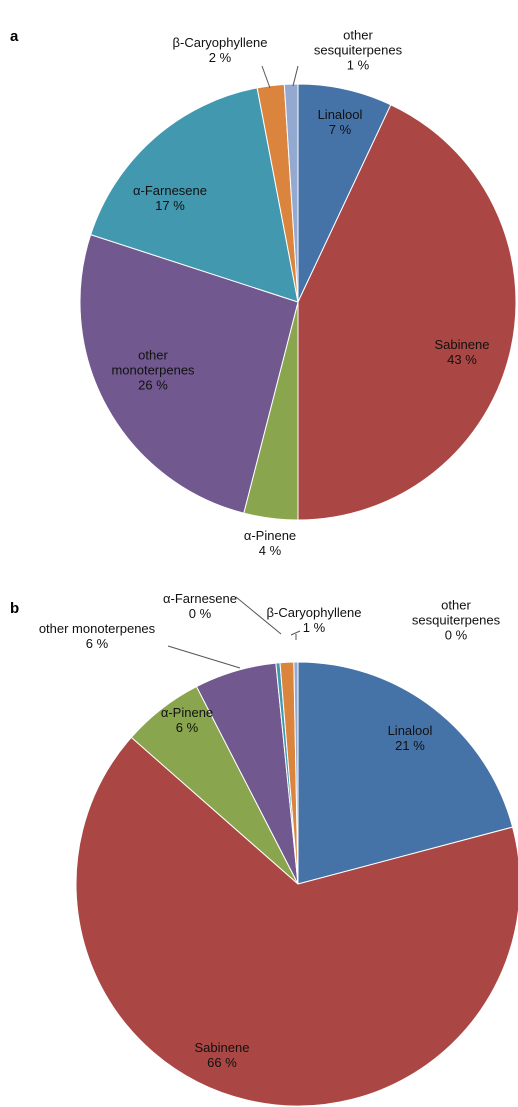 The image size is (518, 1107). I want to click on slice-label: β-Caryophyllene 2 %, so click(220, 50).